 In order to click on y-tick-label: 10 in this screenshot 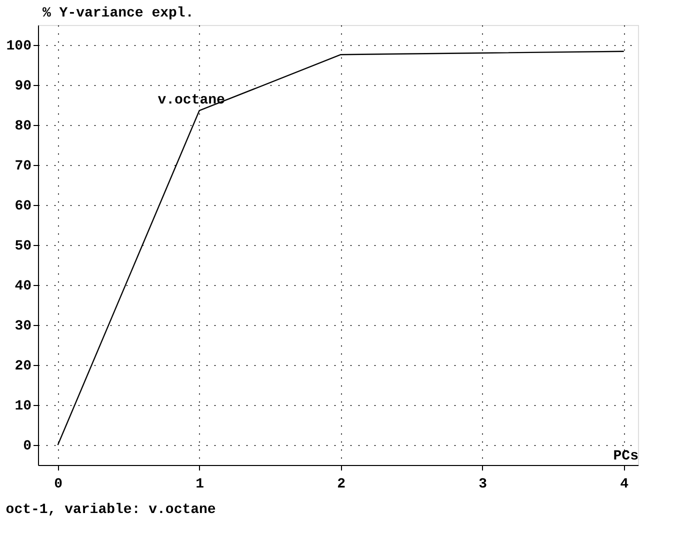, I will do `click(23, 406)`.